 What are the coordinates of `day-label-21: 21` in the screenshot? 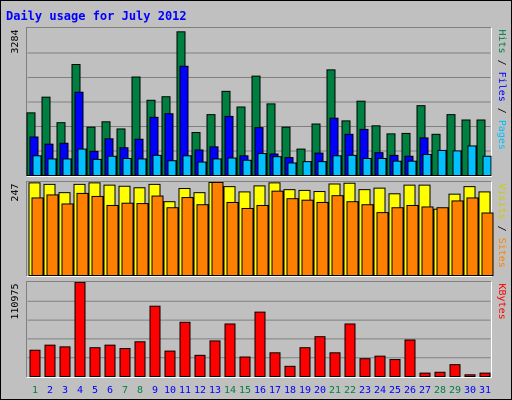 It's located at (335, 390).